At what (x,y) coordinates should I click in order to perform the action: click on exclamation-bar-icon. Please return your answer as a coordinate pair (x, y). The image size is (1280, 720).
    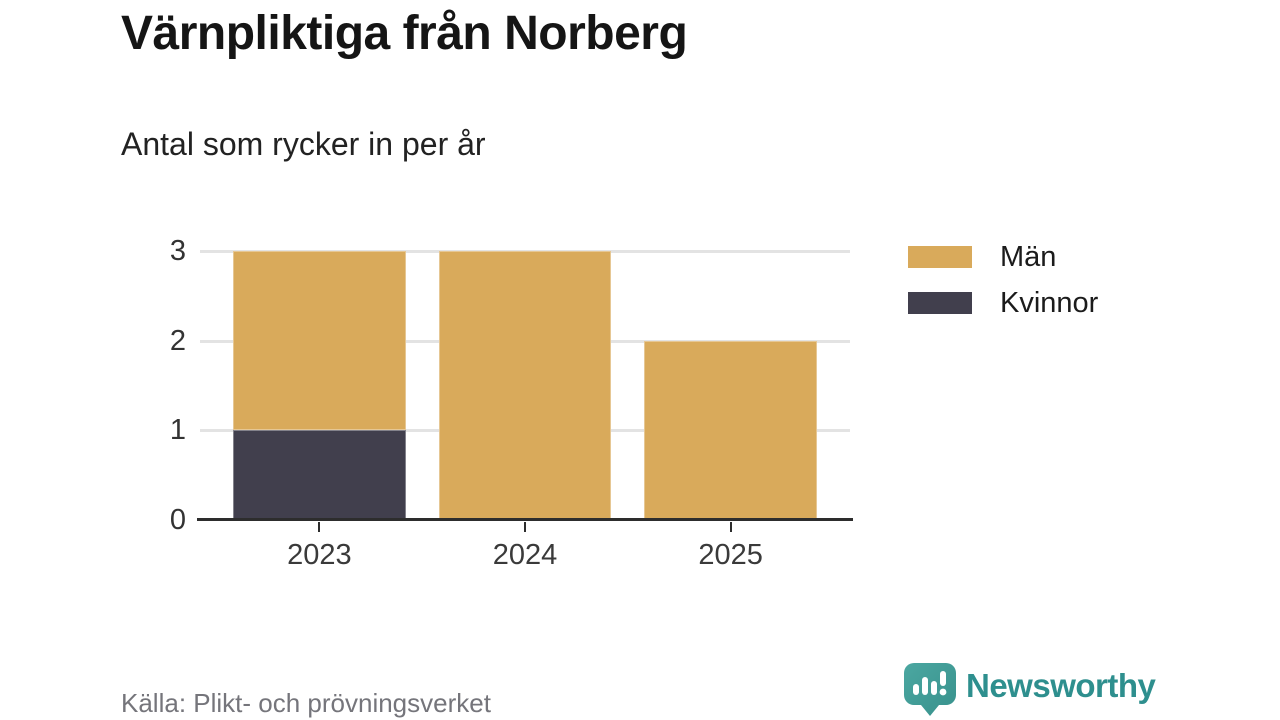
    Looking at the image, I should click on (943, 678).